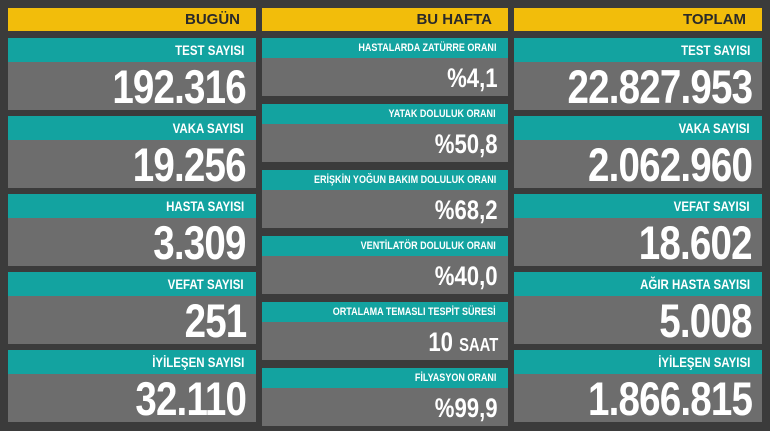 This screenshot has height=431, width=770. What do you see at coordinates (428, 246) in the screenshot?
I see `stat-label: VENTİLATÖR DOLULUK ORANI` at bounding box center [428, 246].